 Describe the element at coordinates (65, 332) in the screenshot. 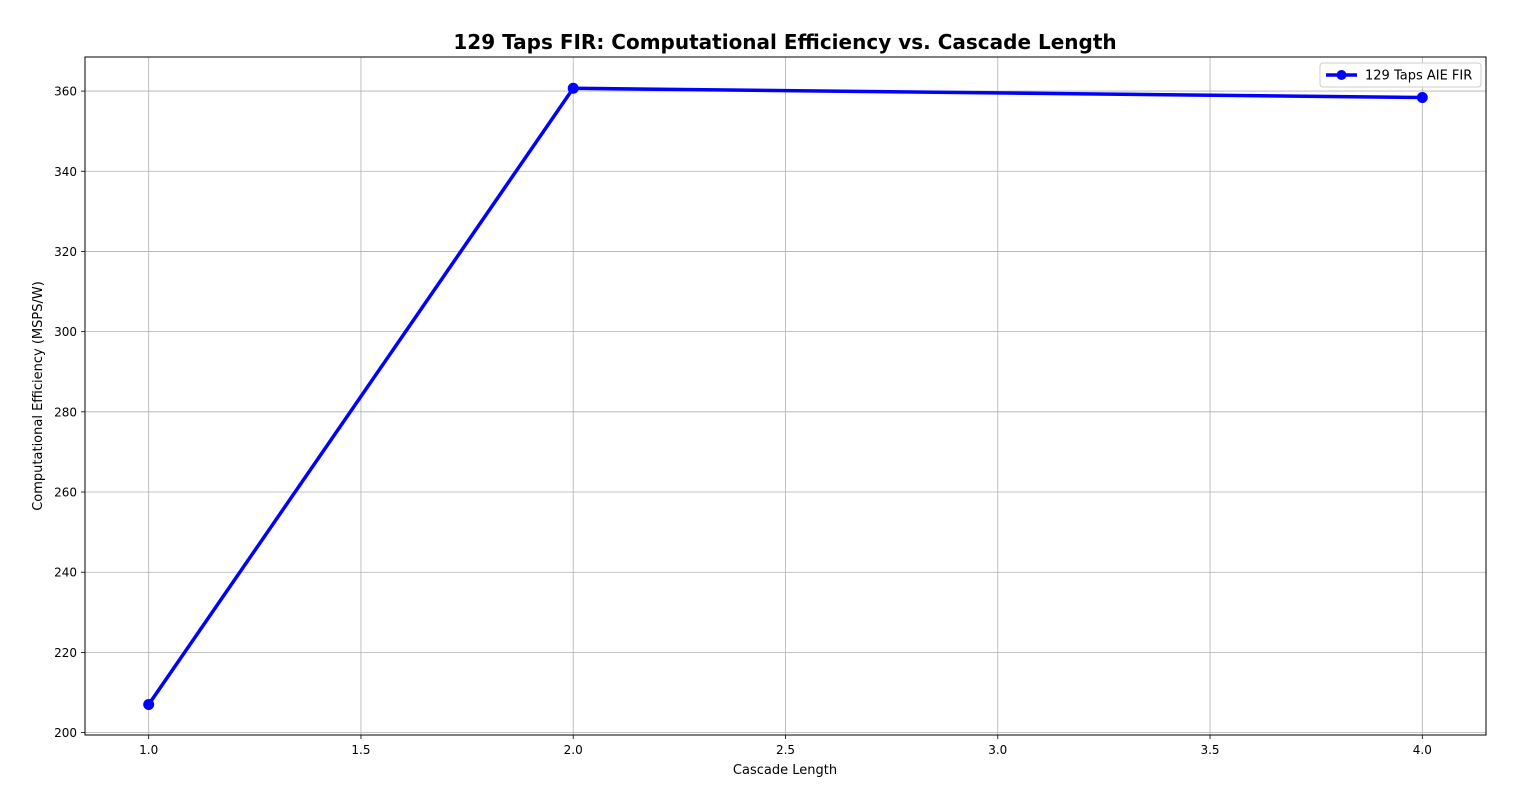

I see `y-tick-label: 300` at that location.